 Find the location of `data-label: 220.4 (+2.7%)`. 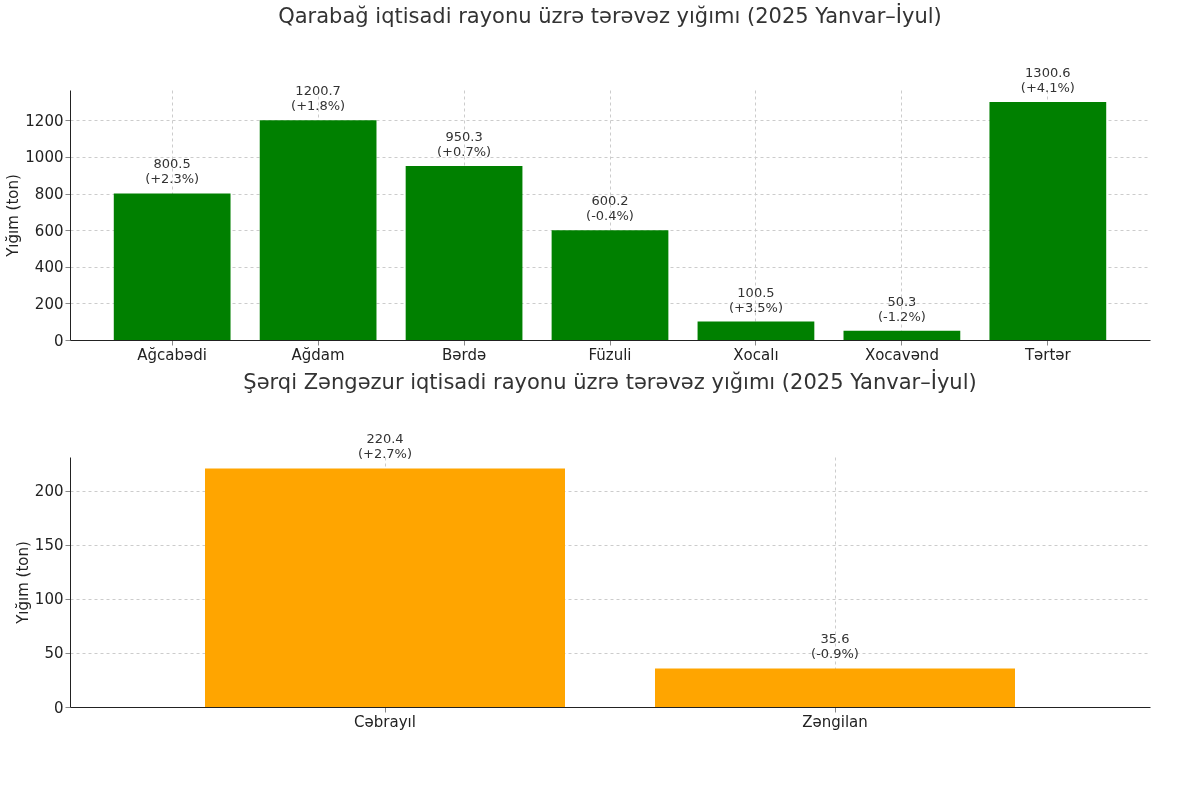

data-label: 220.4 (+2.7%) is located at coordinates (385, 446).